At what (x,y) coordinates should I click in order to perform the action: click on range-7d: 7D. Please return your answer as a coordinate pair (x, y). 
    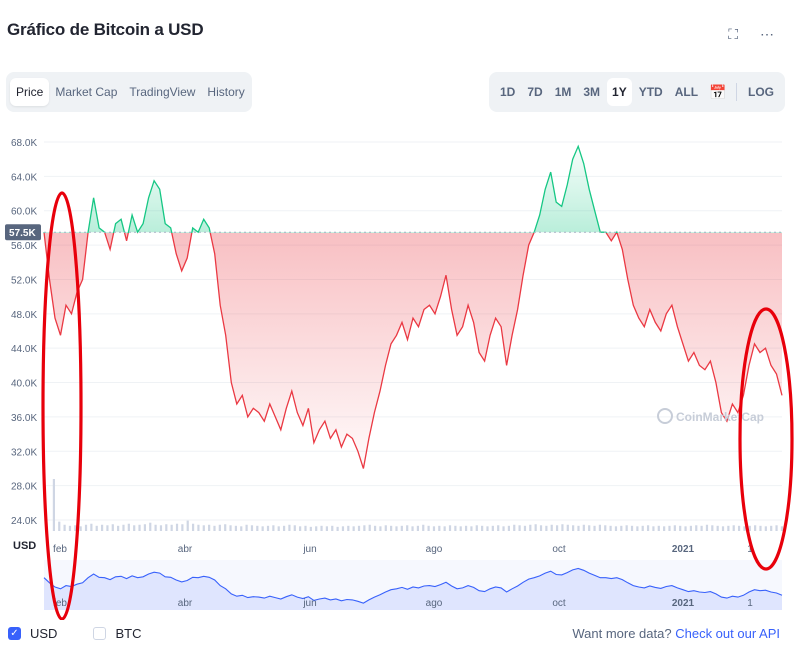
    Looking at the image, I should click on (535, 92).